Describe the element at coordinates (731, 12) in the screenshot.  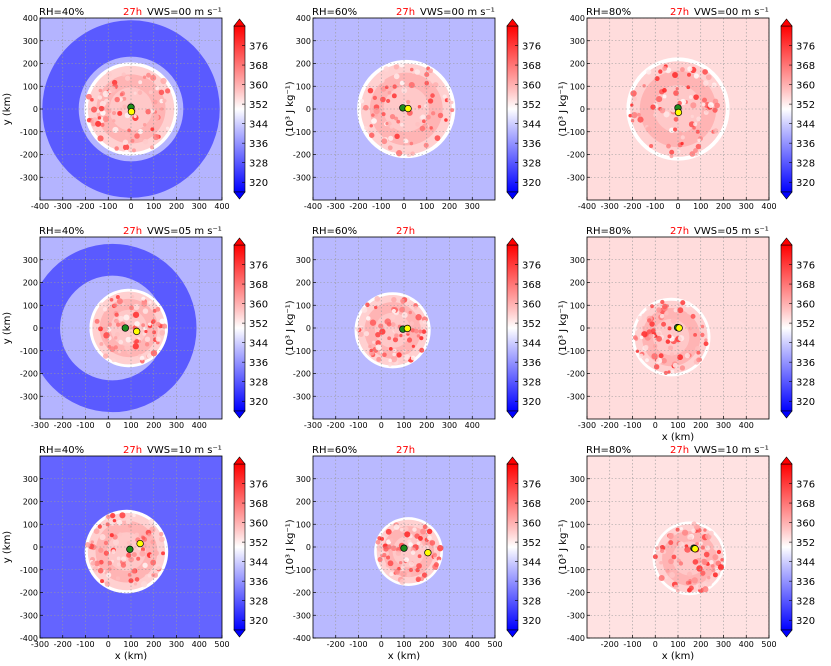
I see `panel-vws-label: VWS=00 m s⁻¹` at that location.